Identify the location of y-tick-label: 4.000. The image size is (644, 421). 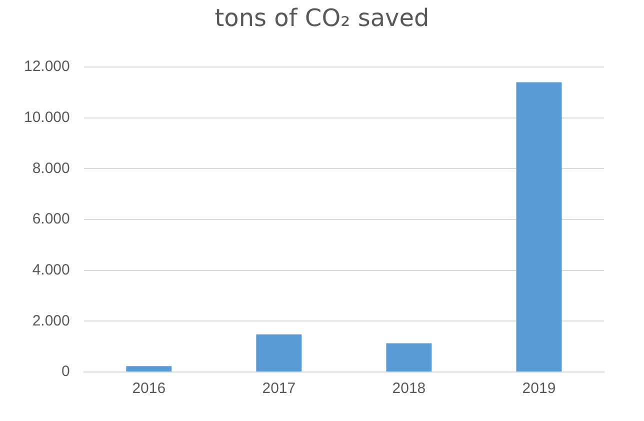
(51, 269).